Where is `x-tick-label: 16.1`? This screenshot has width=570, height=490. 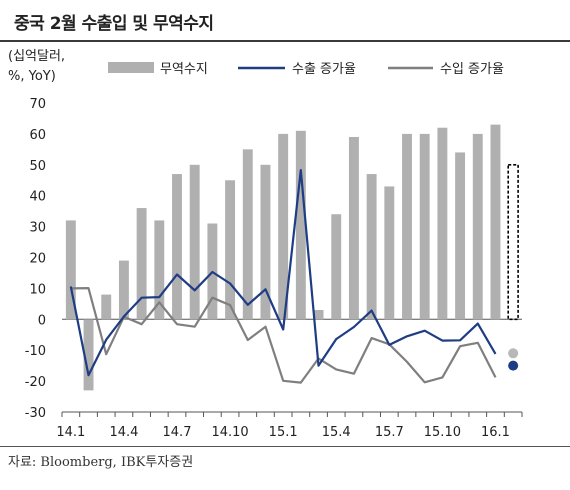 x-tick-label: 16.1 is located at coordinates (495, 432).